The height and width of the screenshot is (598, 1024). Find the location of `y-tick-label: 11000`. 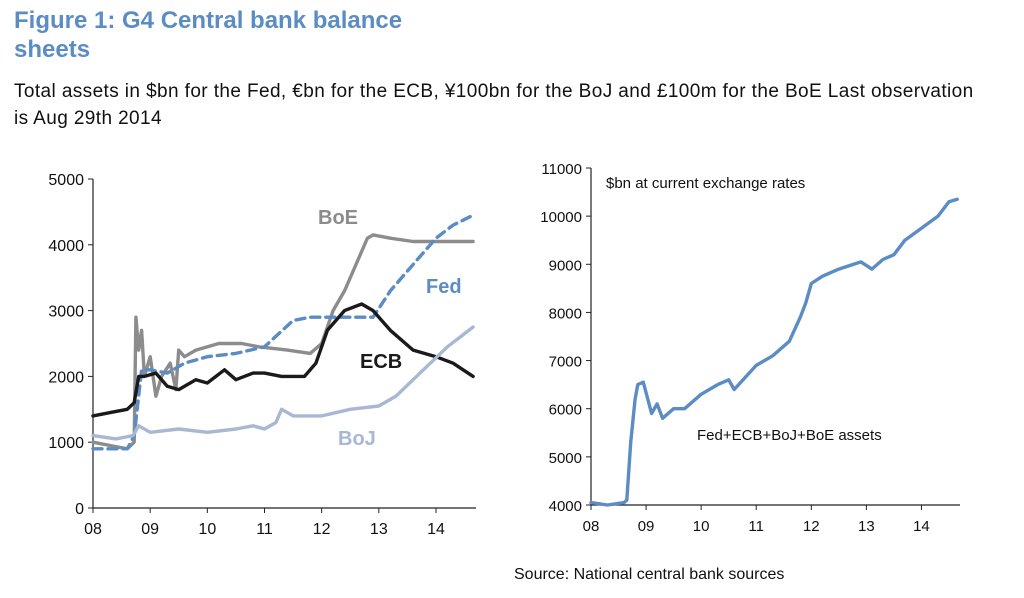

y-tick-label: 11000 is located at coordinates (561, 169).